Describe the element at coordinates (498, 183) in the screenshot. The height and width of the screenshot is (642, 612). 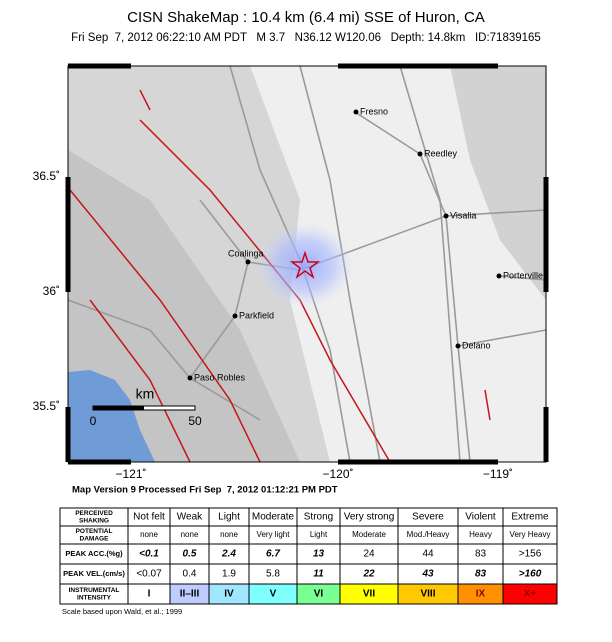
I see `sierra-foothills` at that location.